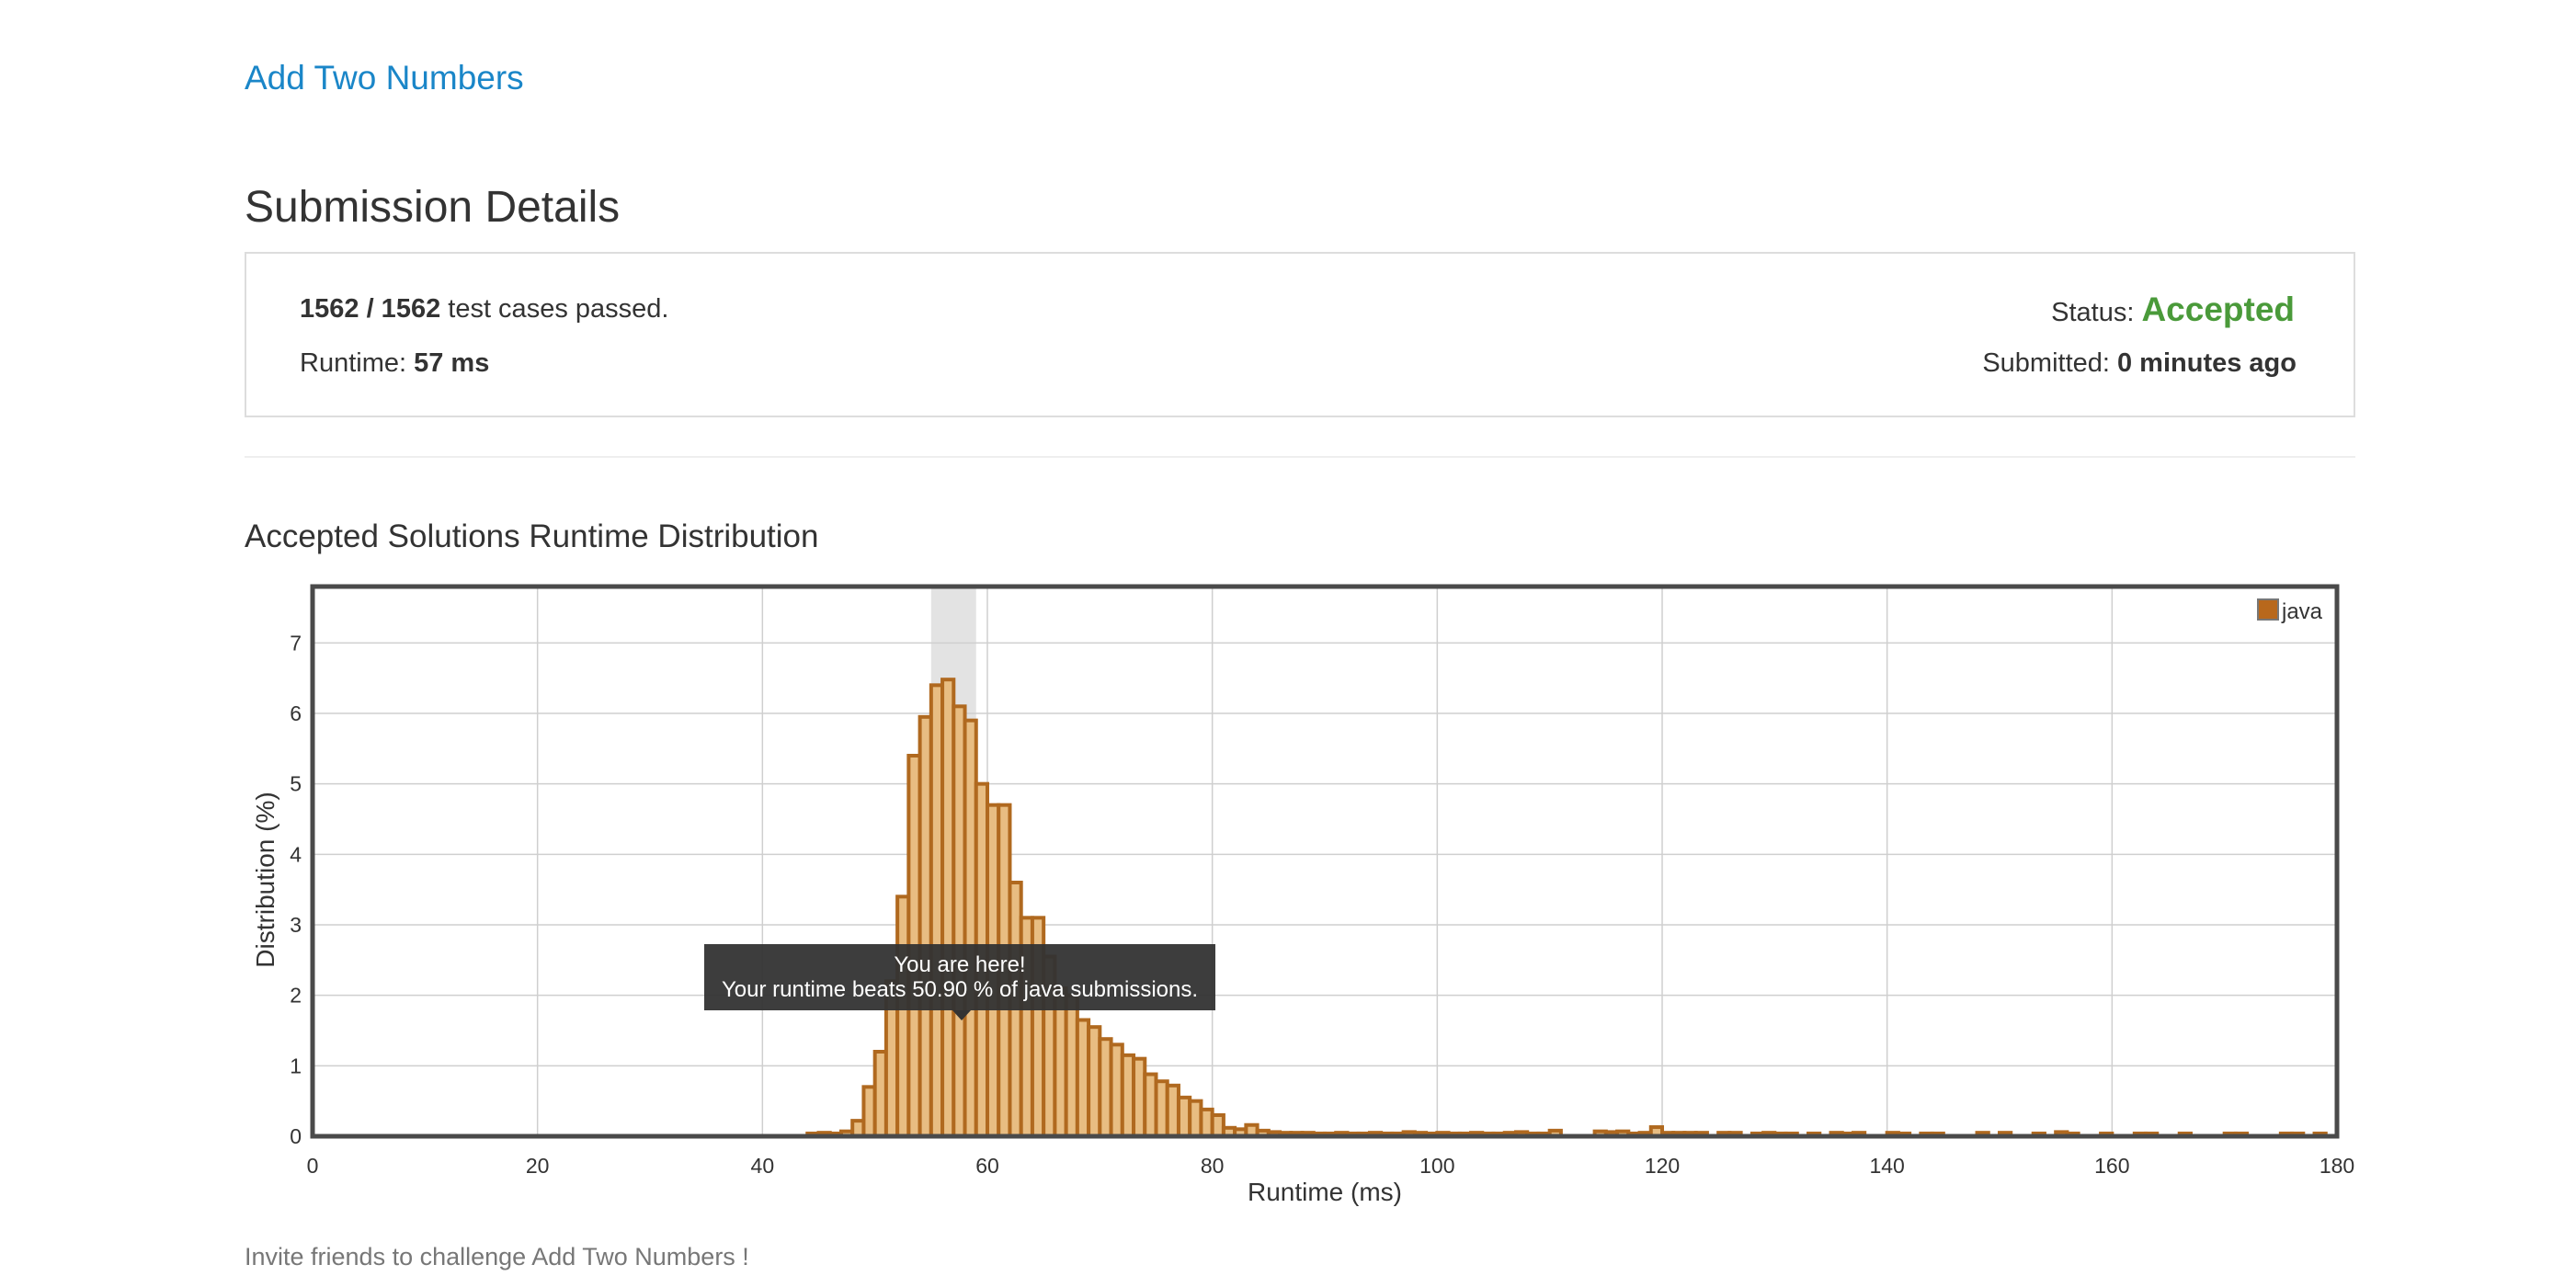 This screenshot has height=1276, width=2576. Describe the element at coordinates (452, 363) in the screenshot. I see `runtime-value: 57 ms` at that location.